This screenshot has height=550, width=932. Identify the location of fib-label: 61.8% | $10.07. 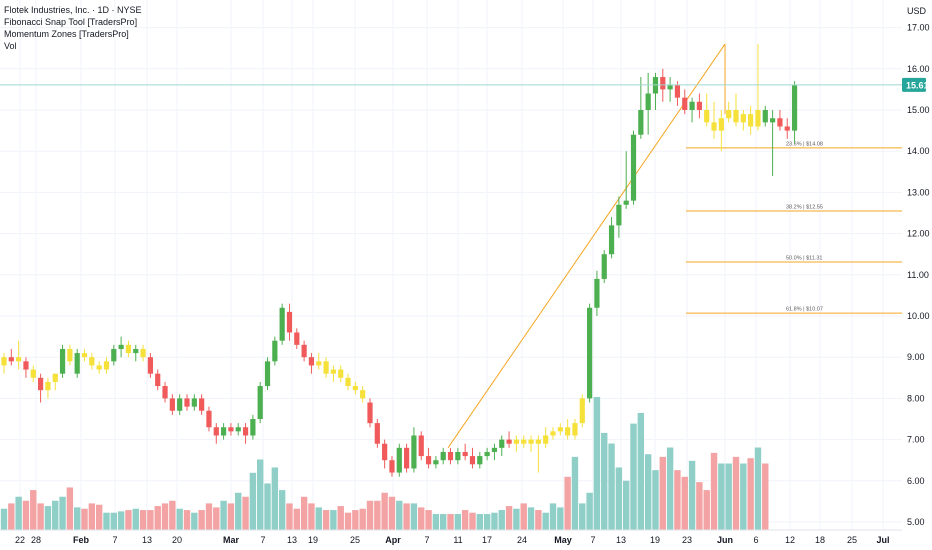
(804, 310).